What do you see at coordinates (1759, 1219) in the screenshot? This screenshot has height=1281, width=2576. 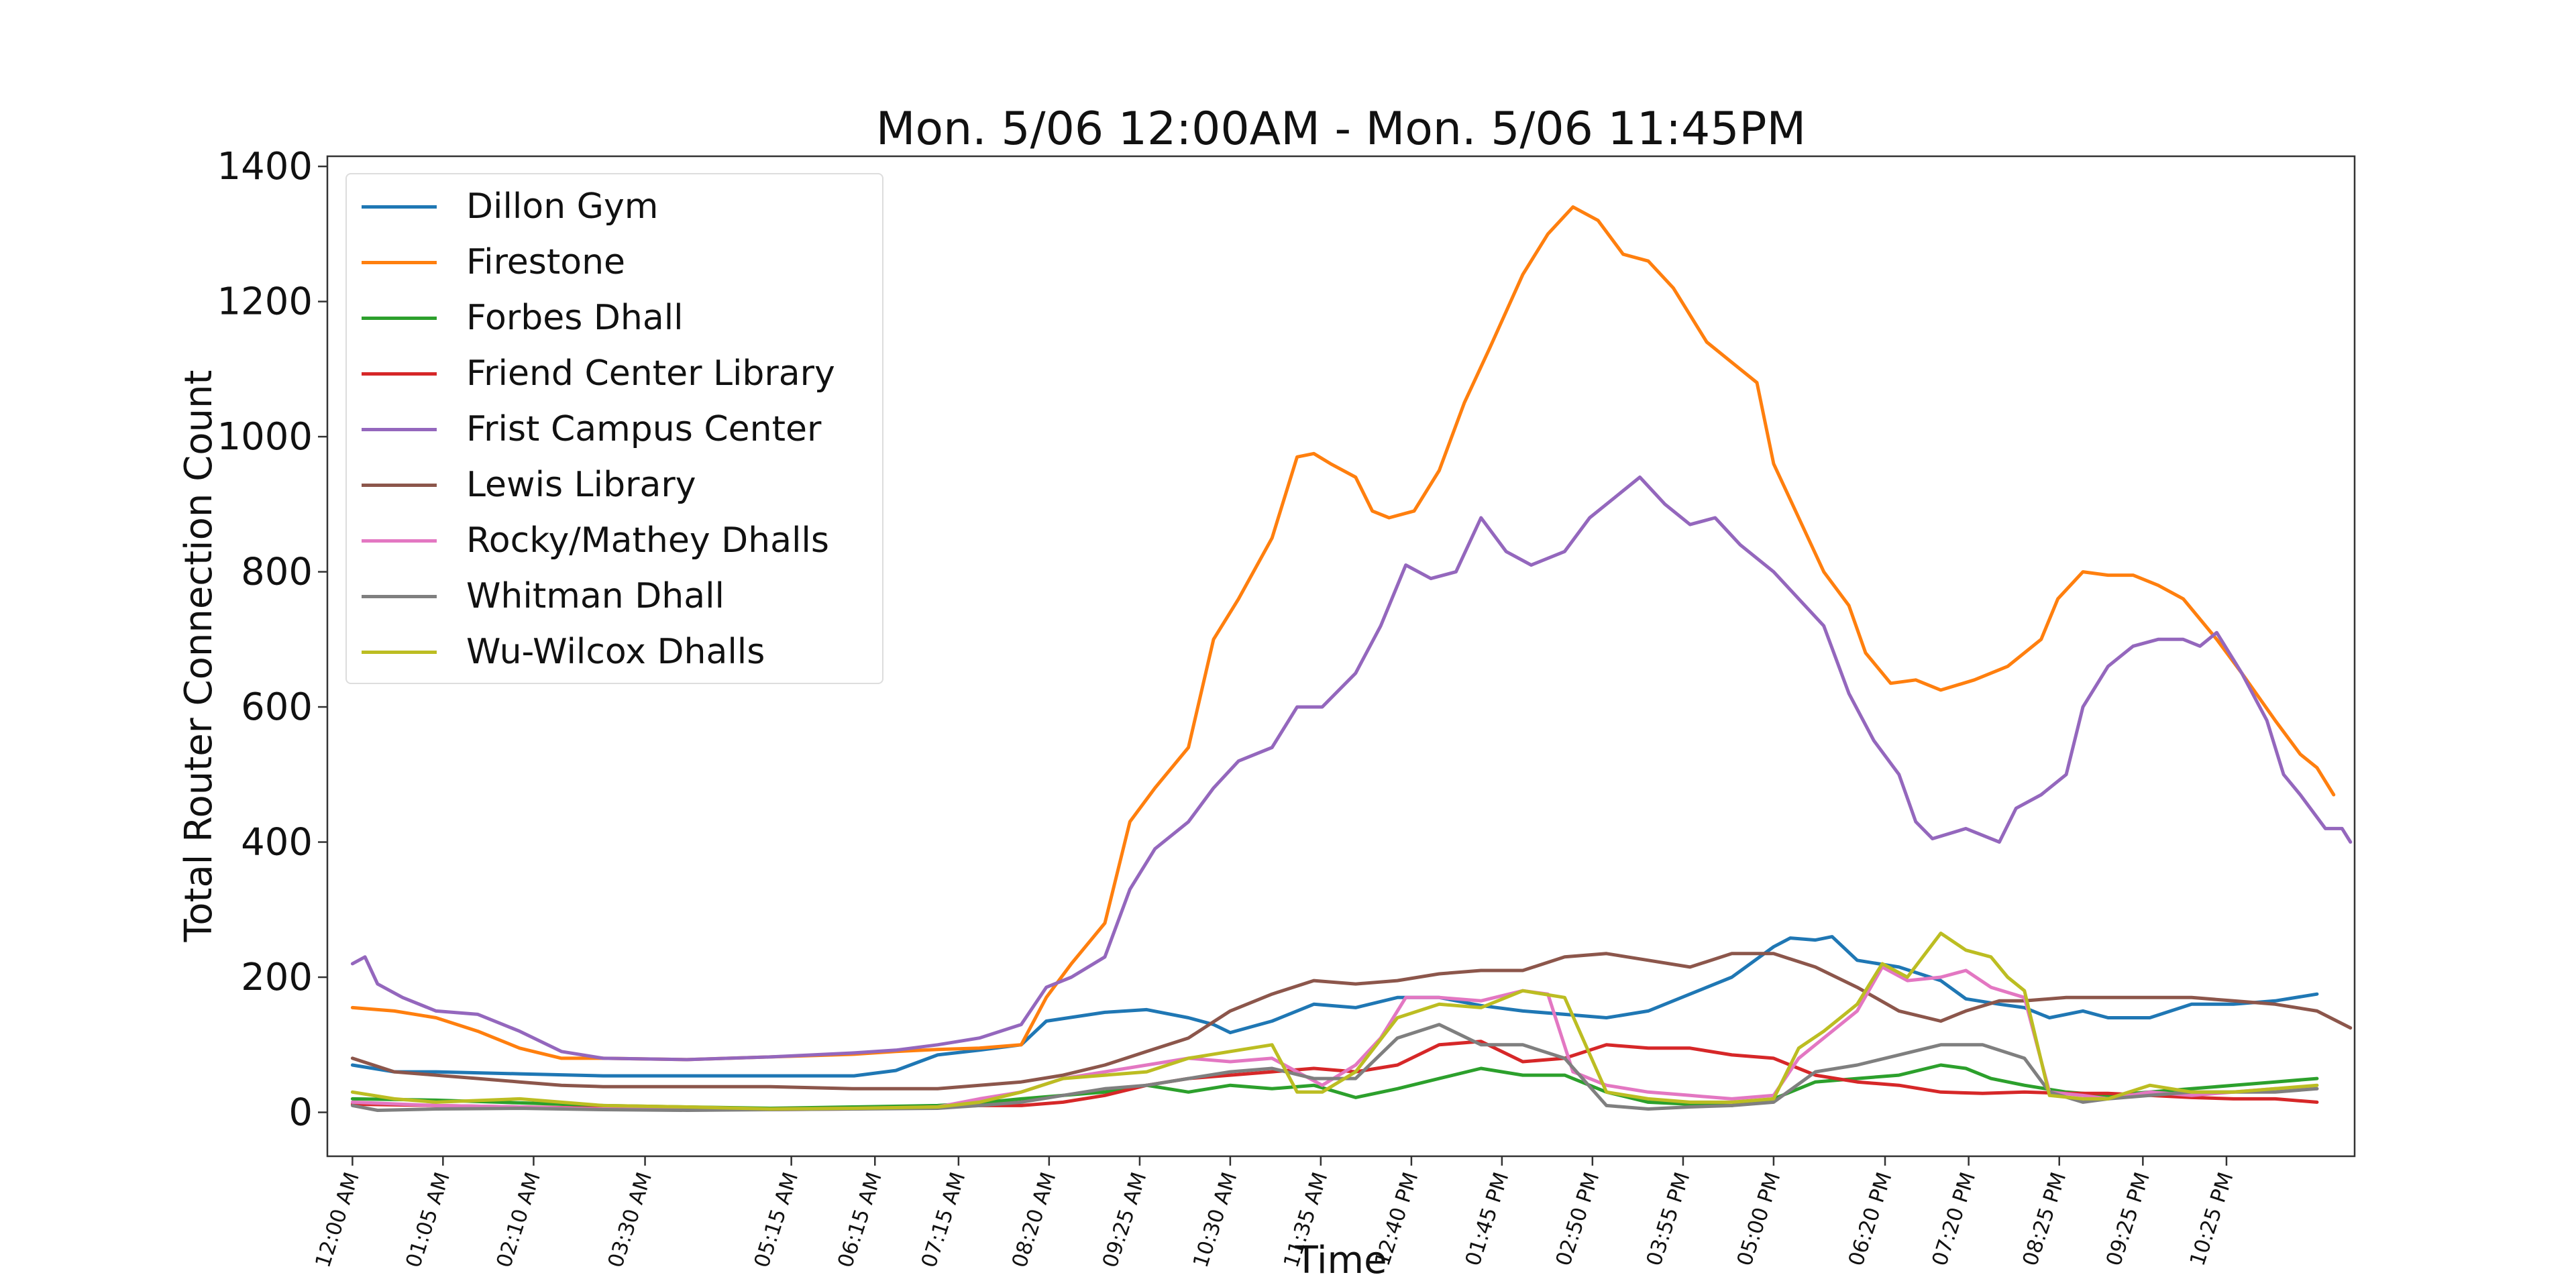 I see `x-tick-label: 05:00 PM` at bounding box center [1759, 1219].